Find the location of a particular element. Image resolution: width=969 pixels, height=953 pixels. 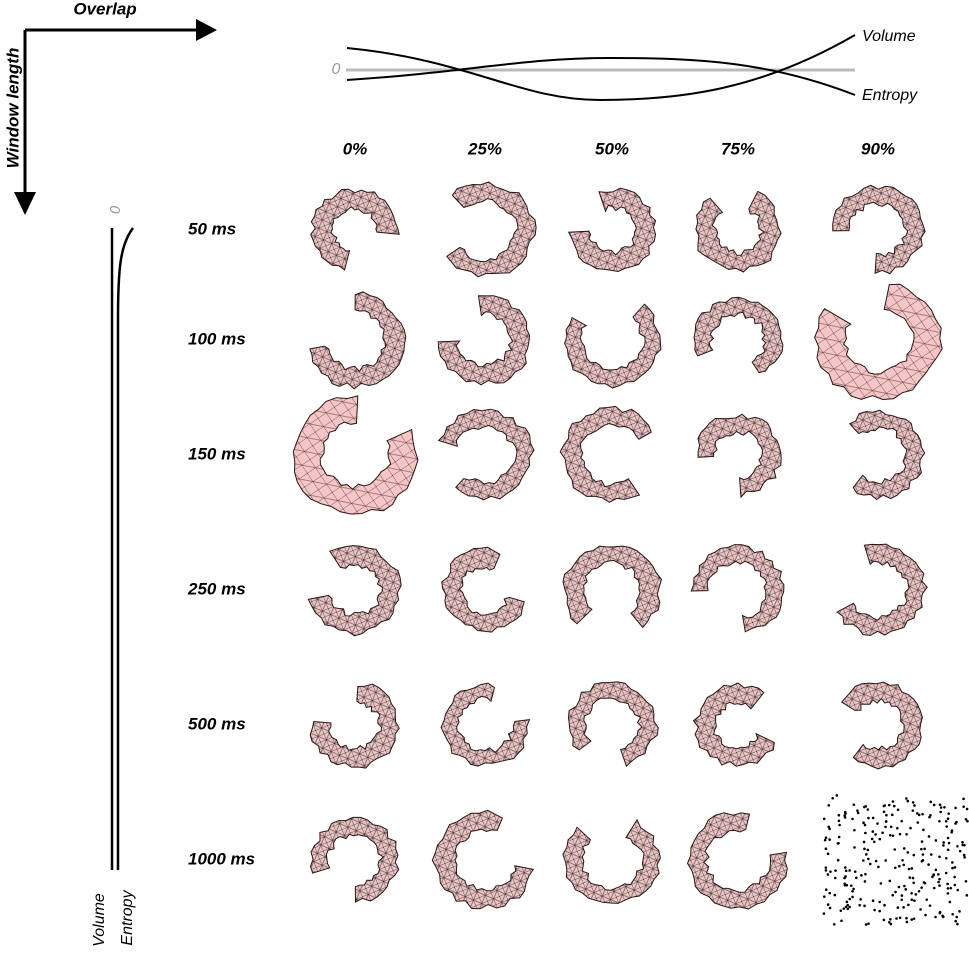

column-label: 75% is located at coordinates (738, 148).